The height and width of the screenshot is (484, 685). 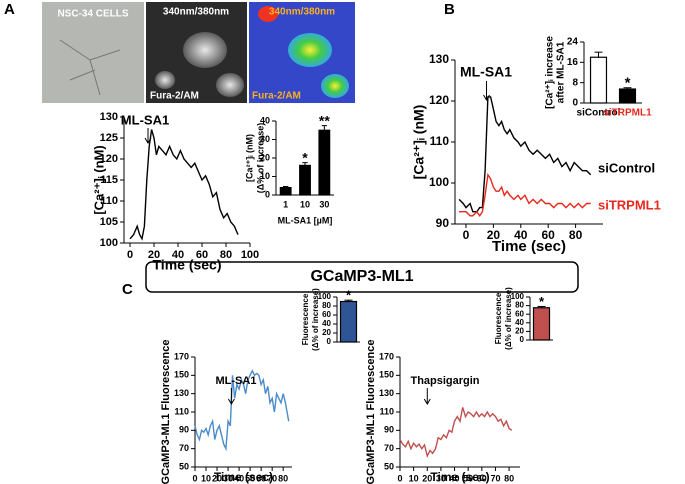 What do you see at coordinates (109, 222) in the screenshot?
I see `y-tick-label: 105` at bounding box center [109, 222].